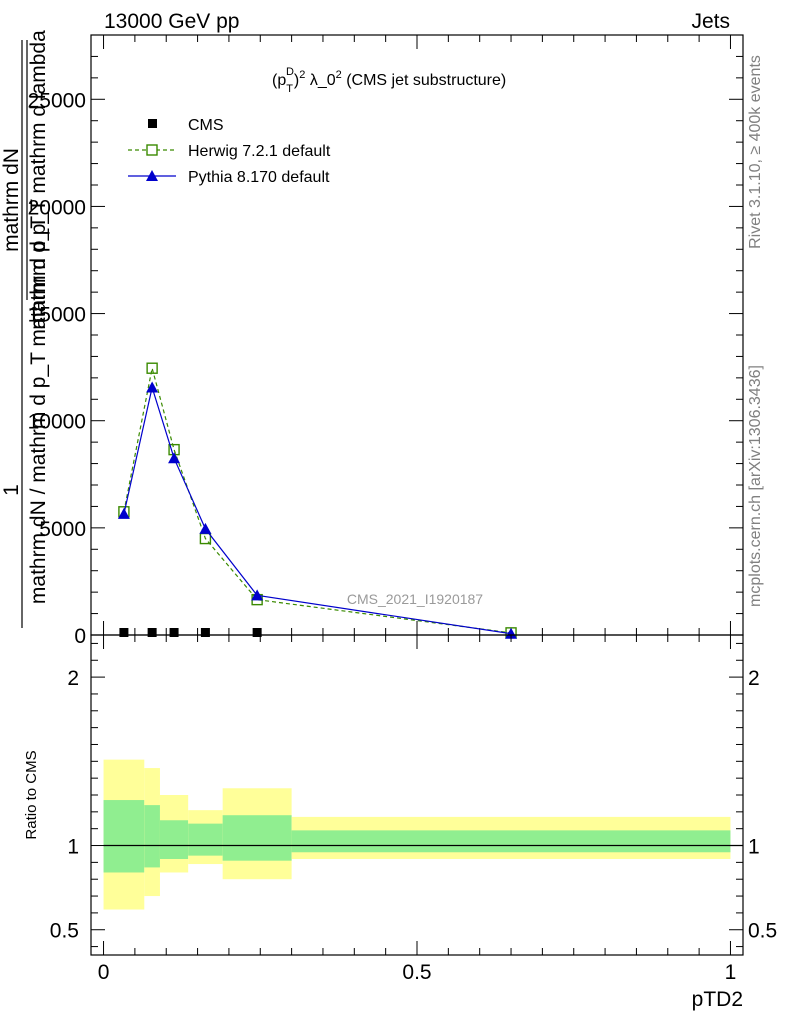  Describe the element at coordinates (80, 636) in the screenshot. I see `main-y-tick-label: 0` at that location.